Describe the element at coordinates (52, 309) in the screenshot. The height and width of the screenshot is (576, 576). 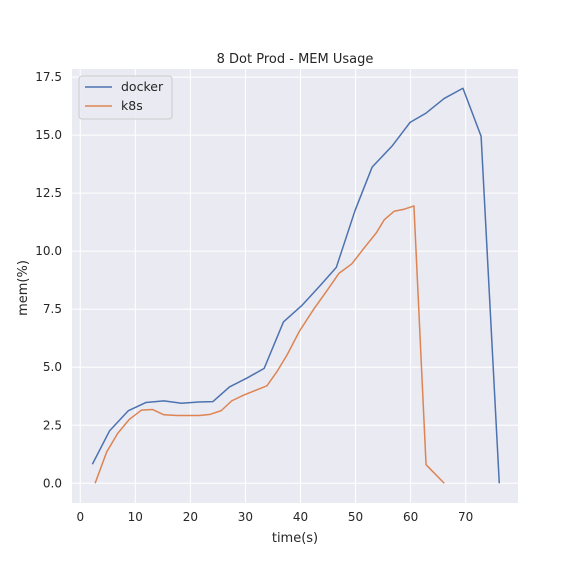
I see `y-tick-label: 7.5` at that location.